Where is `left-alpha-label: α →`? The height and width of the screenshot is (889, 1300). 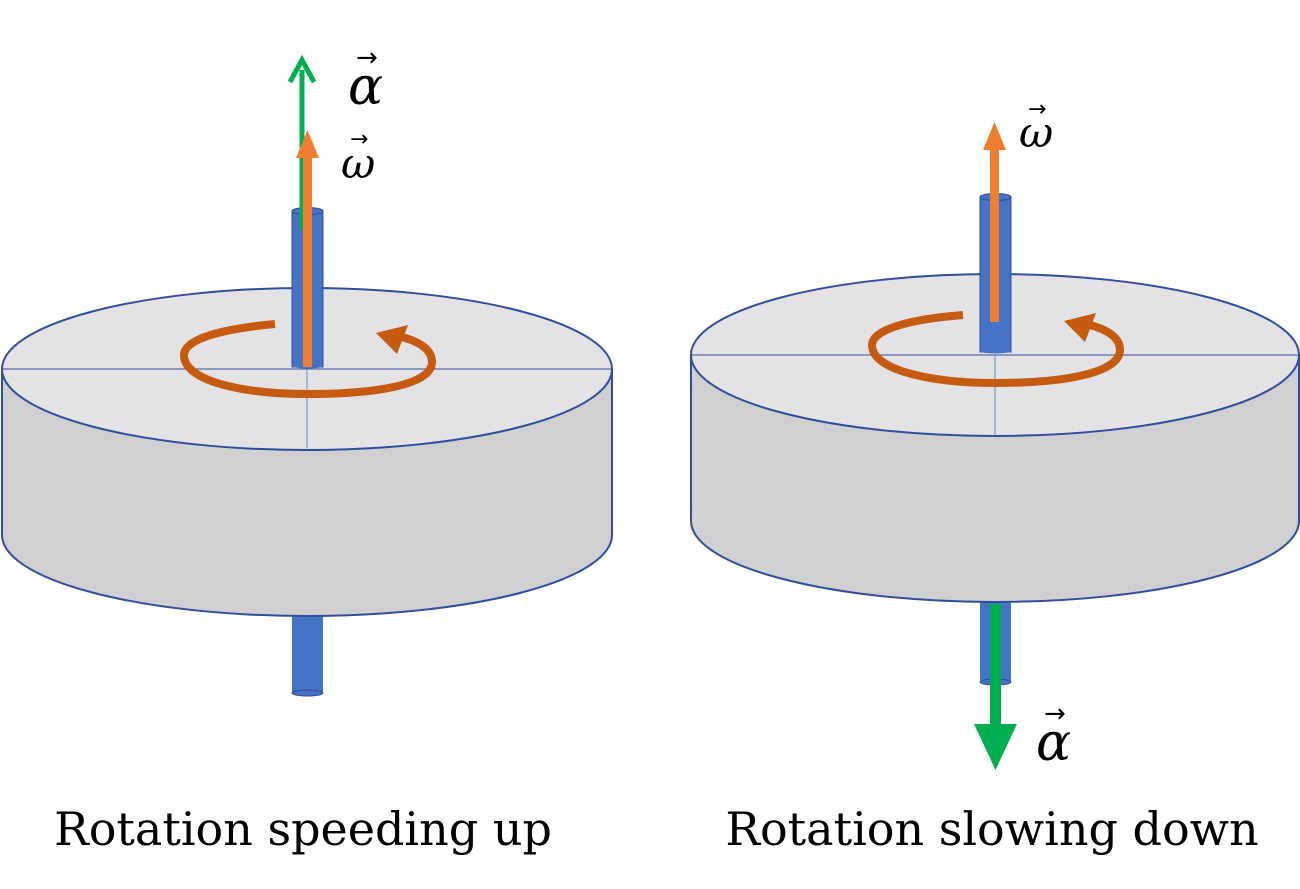 left-alpha-label: α → is located at coordinates (365, 80).